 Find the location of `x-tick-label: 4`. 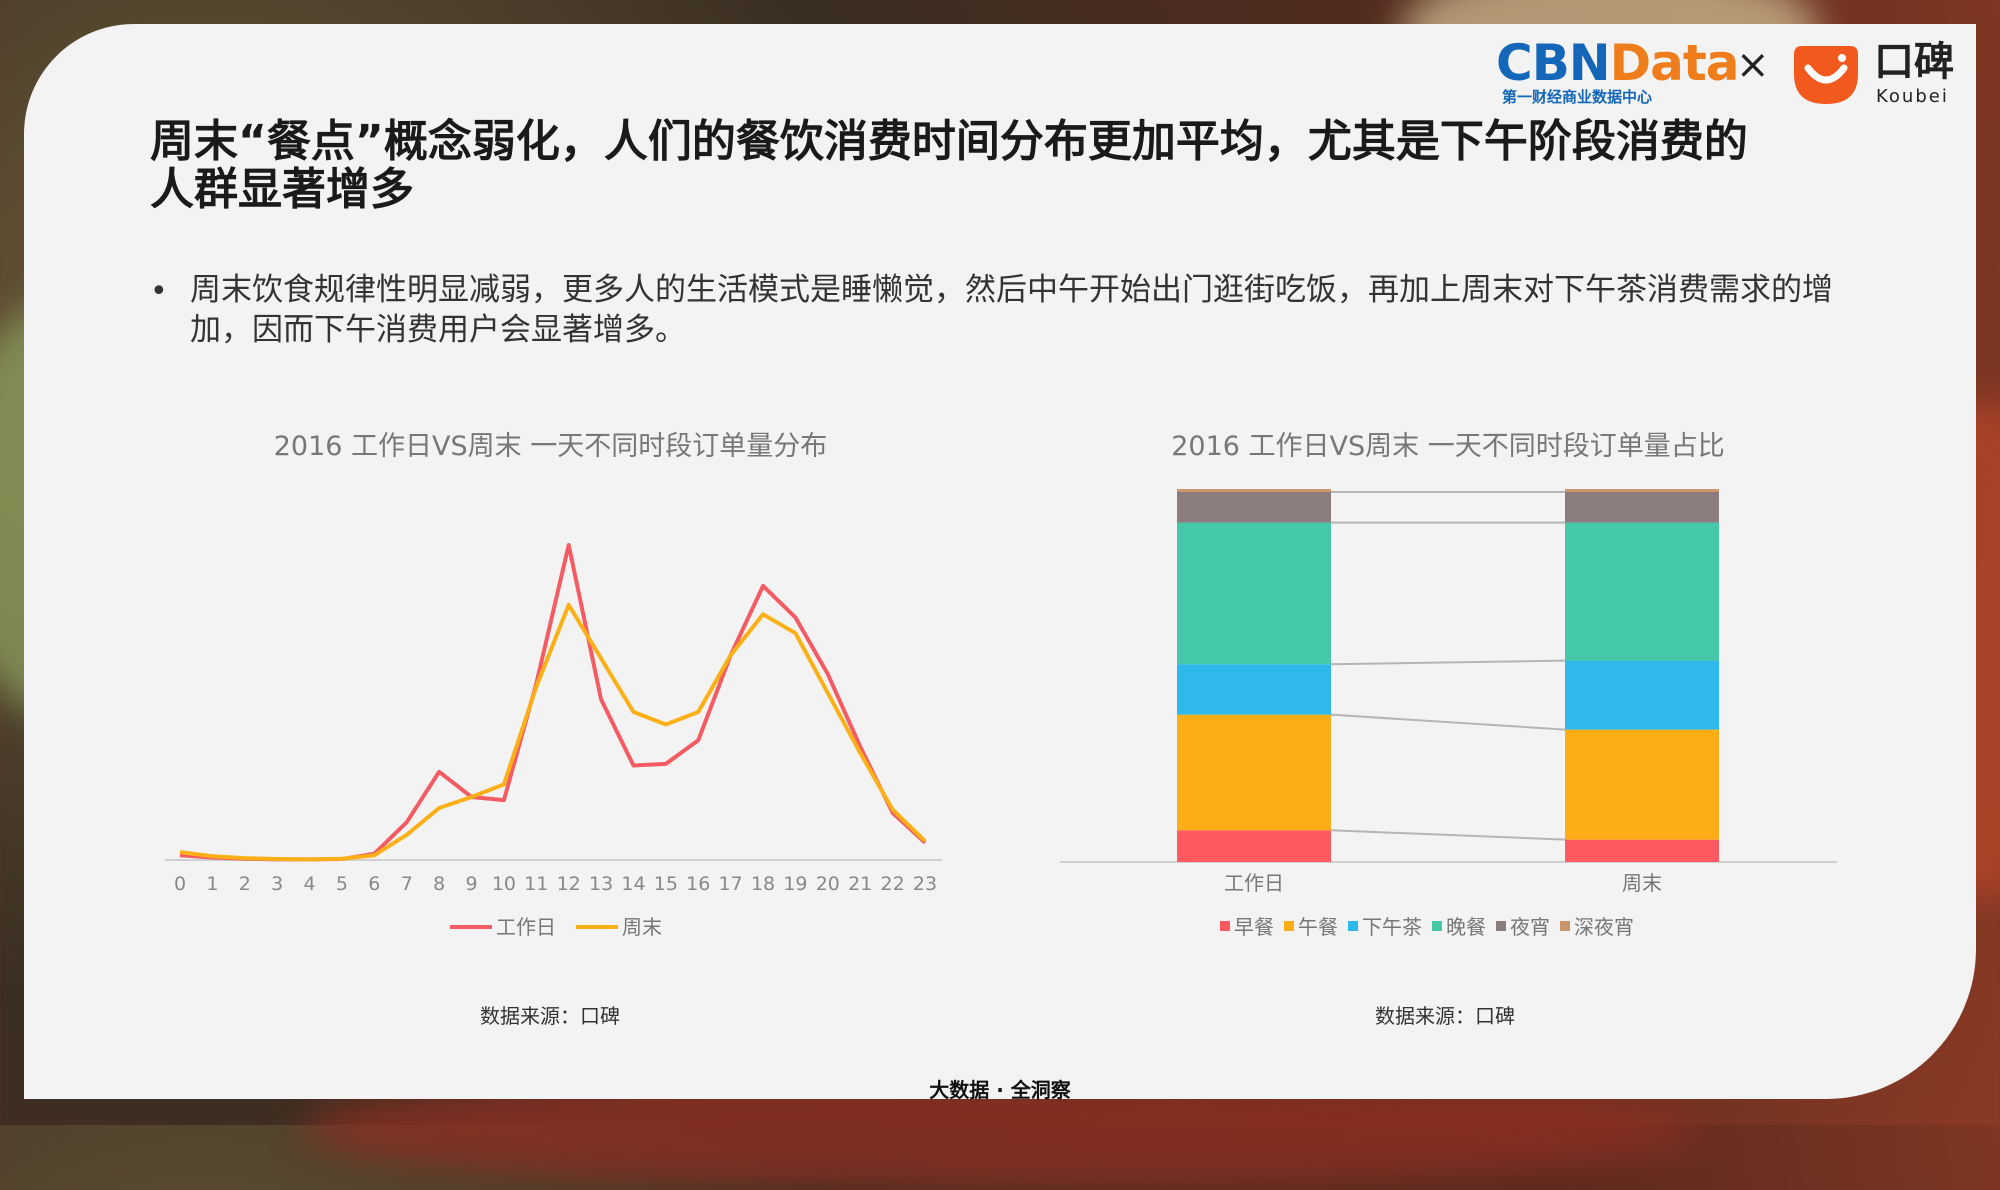

x-tick-label: 4 is located at coordinates (310, 884).